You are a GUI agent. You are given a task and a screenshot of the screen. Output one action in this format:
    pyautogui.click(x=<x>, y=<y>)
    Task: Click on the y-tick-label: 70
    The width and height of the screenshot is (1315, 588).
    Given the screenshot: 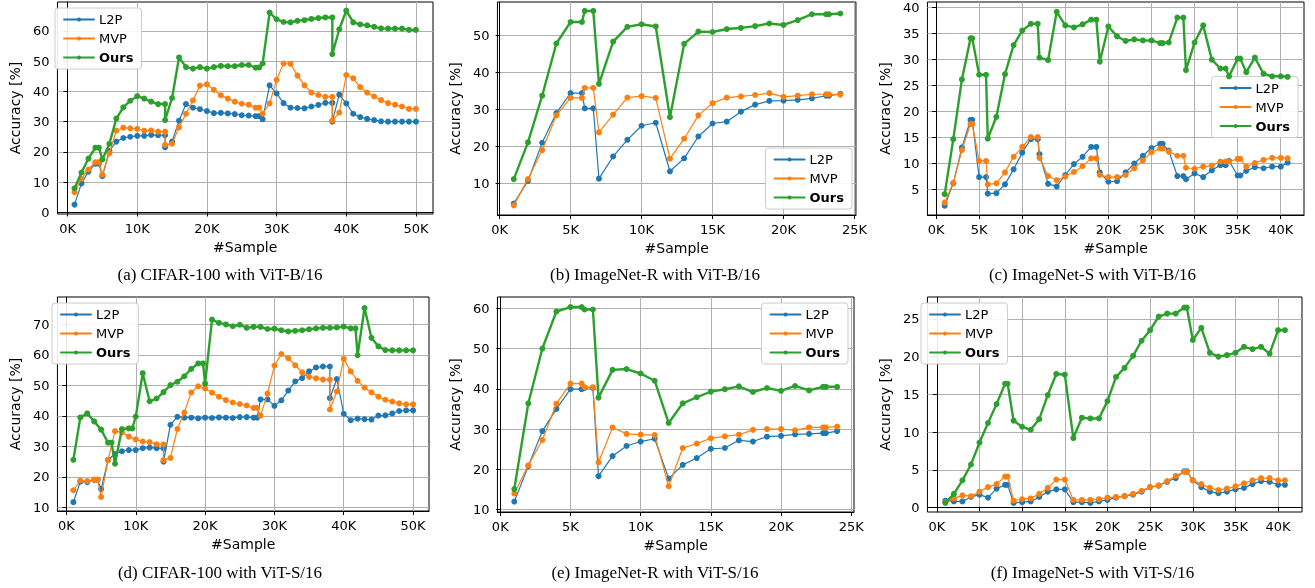 What is the action you would take?
    pyautogui.click(x=41, y=324)
    